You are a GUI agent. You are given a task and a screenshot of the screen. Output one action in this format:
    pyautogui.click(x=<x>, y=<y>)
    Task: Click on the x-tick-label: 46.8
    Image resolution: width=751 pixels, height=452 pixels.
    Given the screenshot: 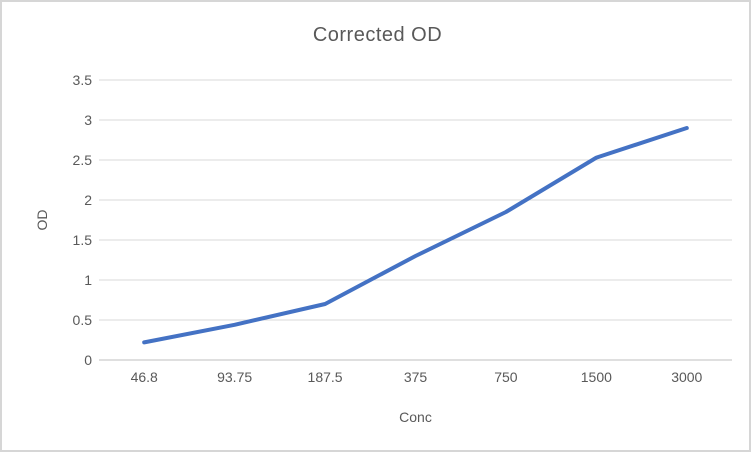 What is the action you would take?
    pyautogui.click(x=144, y=377)
    